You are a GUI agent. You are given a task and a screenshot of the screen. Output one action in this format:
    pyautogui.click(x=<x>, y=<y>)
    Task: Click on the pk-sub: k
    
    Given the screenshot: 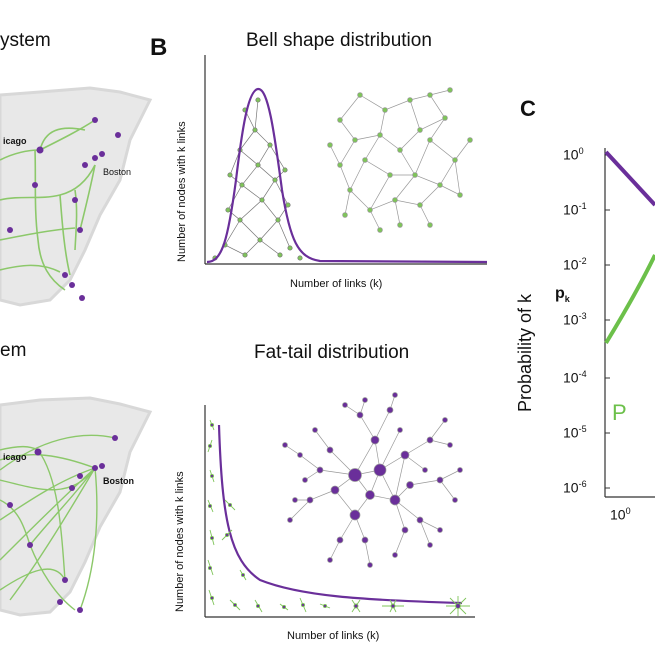 What is the action you would take?
    pyautogui.click(x=567, y=299)
    